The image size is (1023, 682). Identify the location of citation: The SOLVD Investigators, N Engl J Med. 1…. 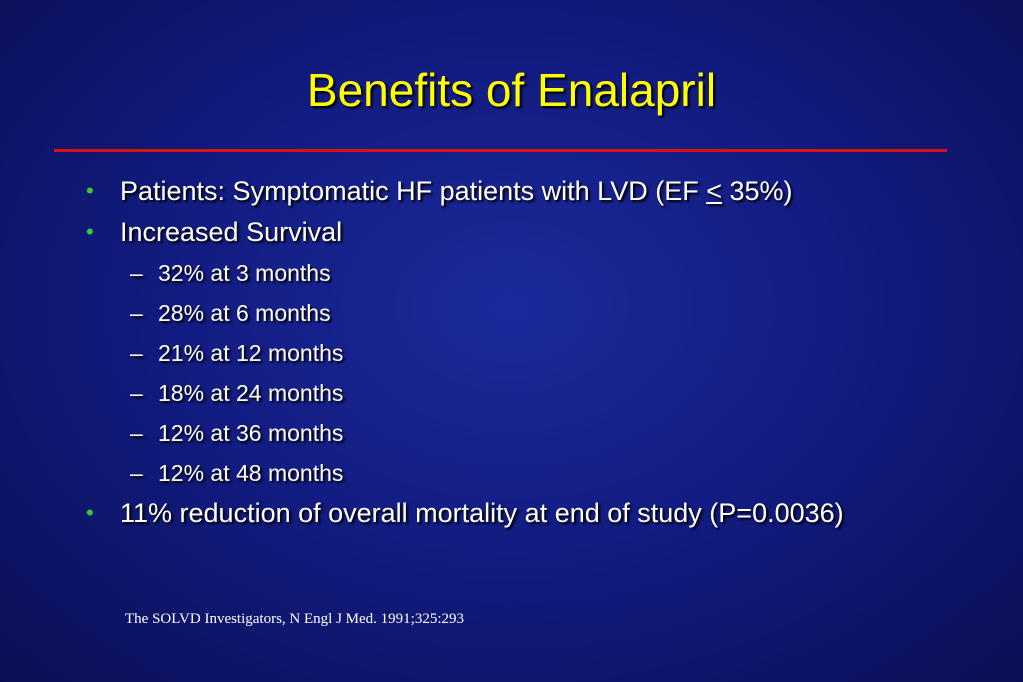
(295, 619).